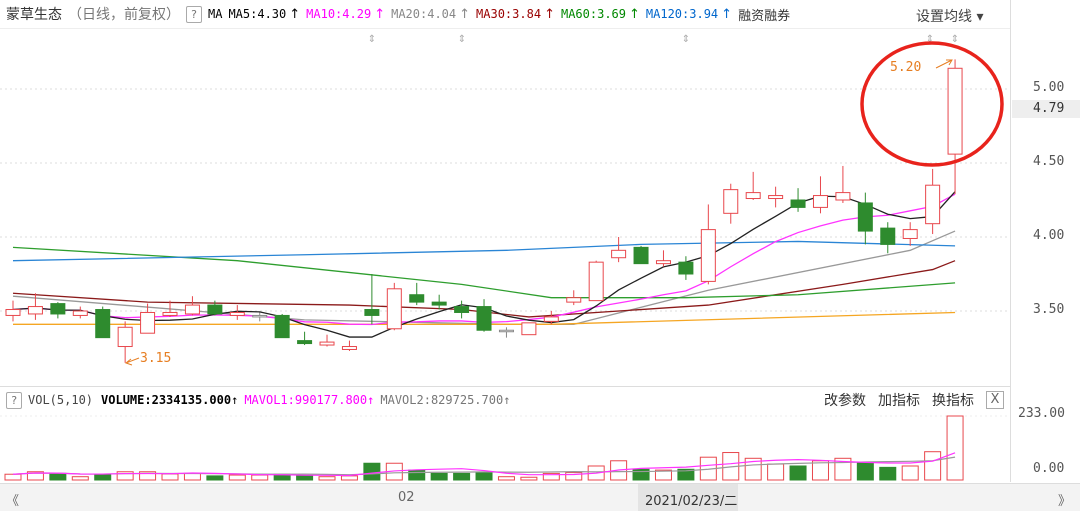 The image size is (1080, 511). I want to click on volume-help-button: ?, so click(14, 400).